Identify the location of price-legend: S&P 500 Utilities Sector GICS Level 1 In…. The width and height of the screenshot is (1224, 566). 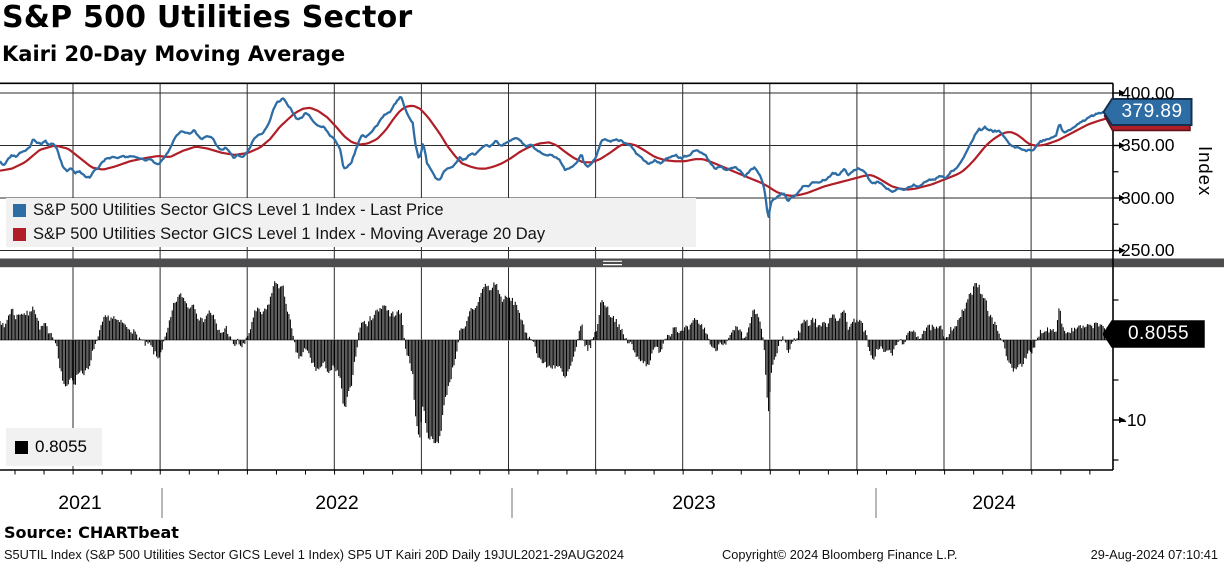
(351, 222).